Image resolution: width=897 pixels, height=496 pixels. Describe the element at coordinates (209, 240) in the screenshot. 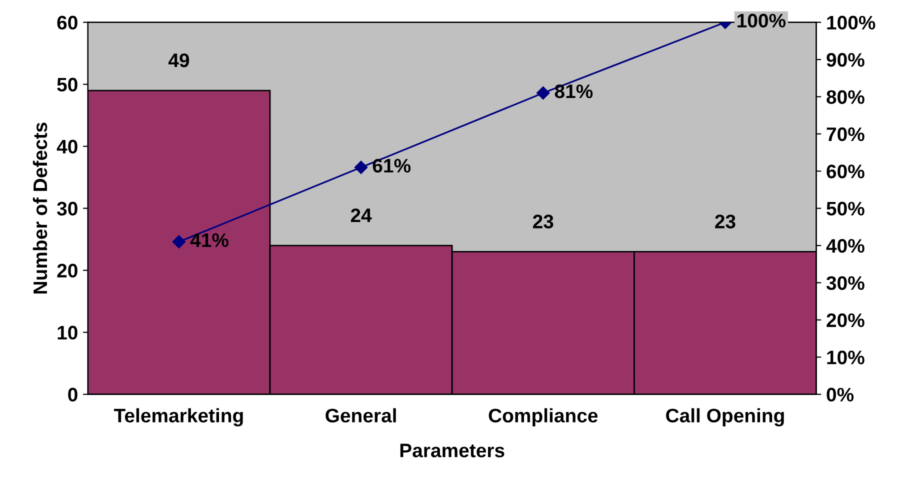

I see `data-label: 41%` at that location.